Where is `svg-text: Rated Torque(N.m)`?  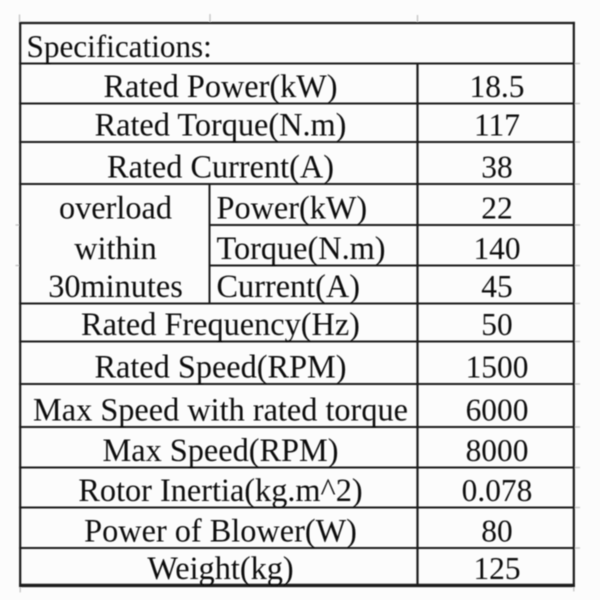 svg-text: Rated Torque(N.m) is located at coordinates (221, 125).